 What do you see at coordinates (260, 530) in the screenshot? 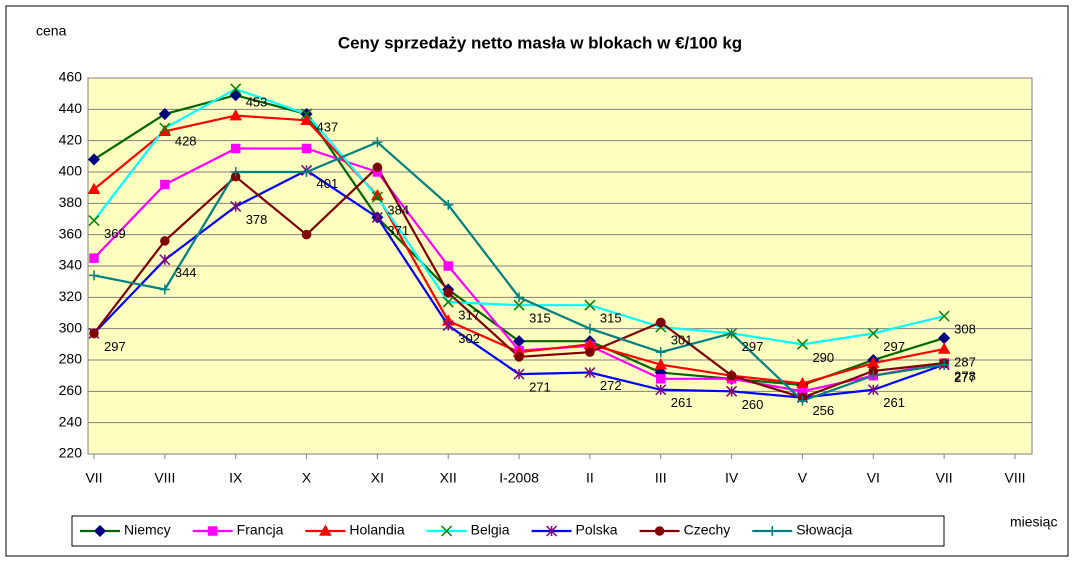
I see `legend-label: Francja` at bounding box center [260, 530].